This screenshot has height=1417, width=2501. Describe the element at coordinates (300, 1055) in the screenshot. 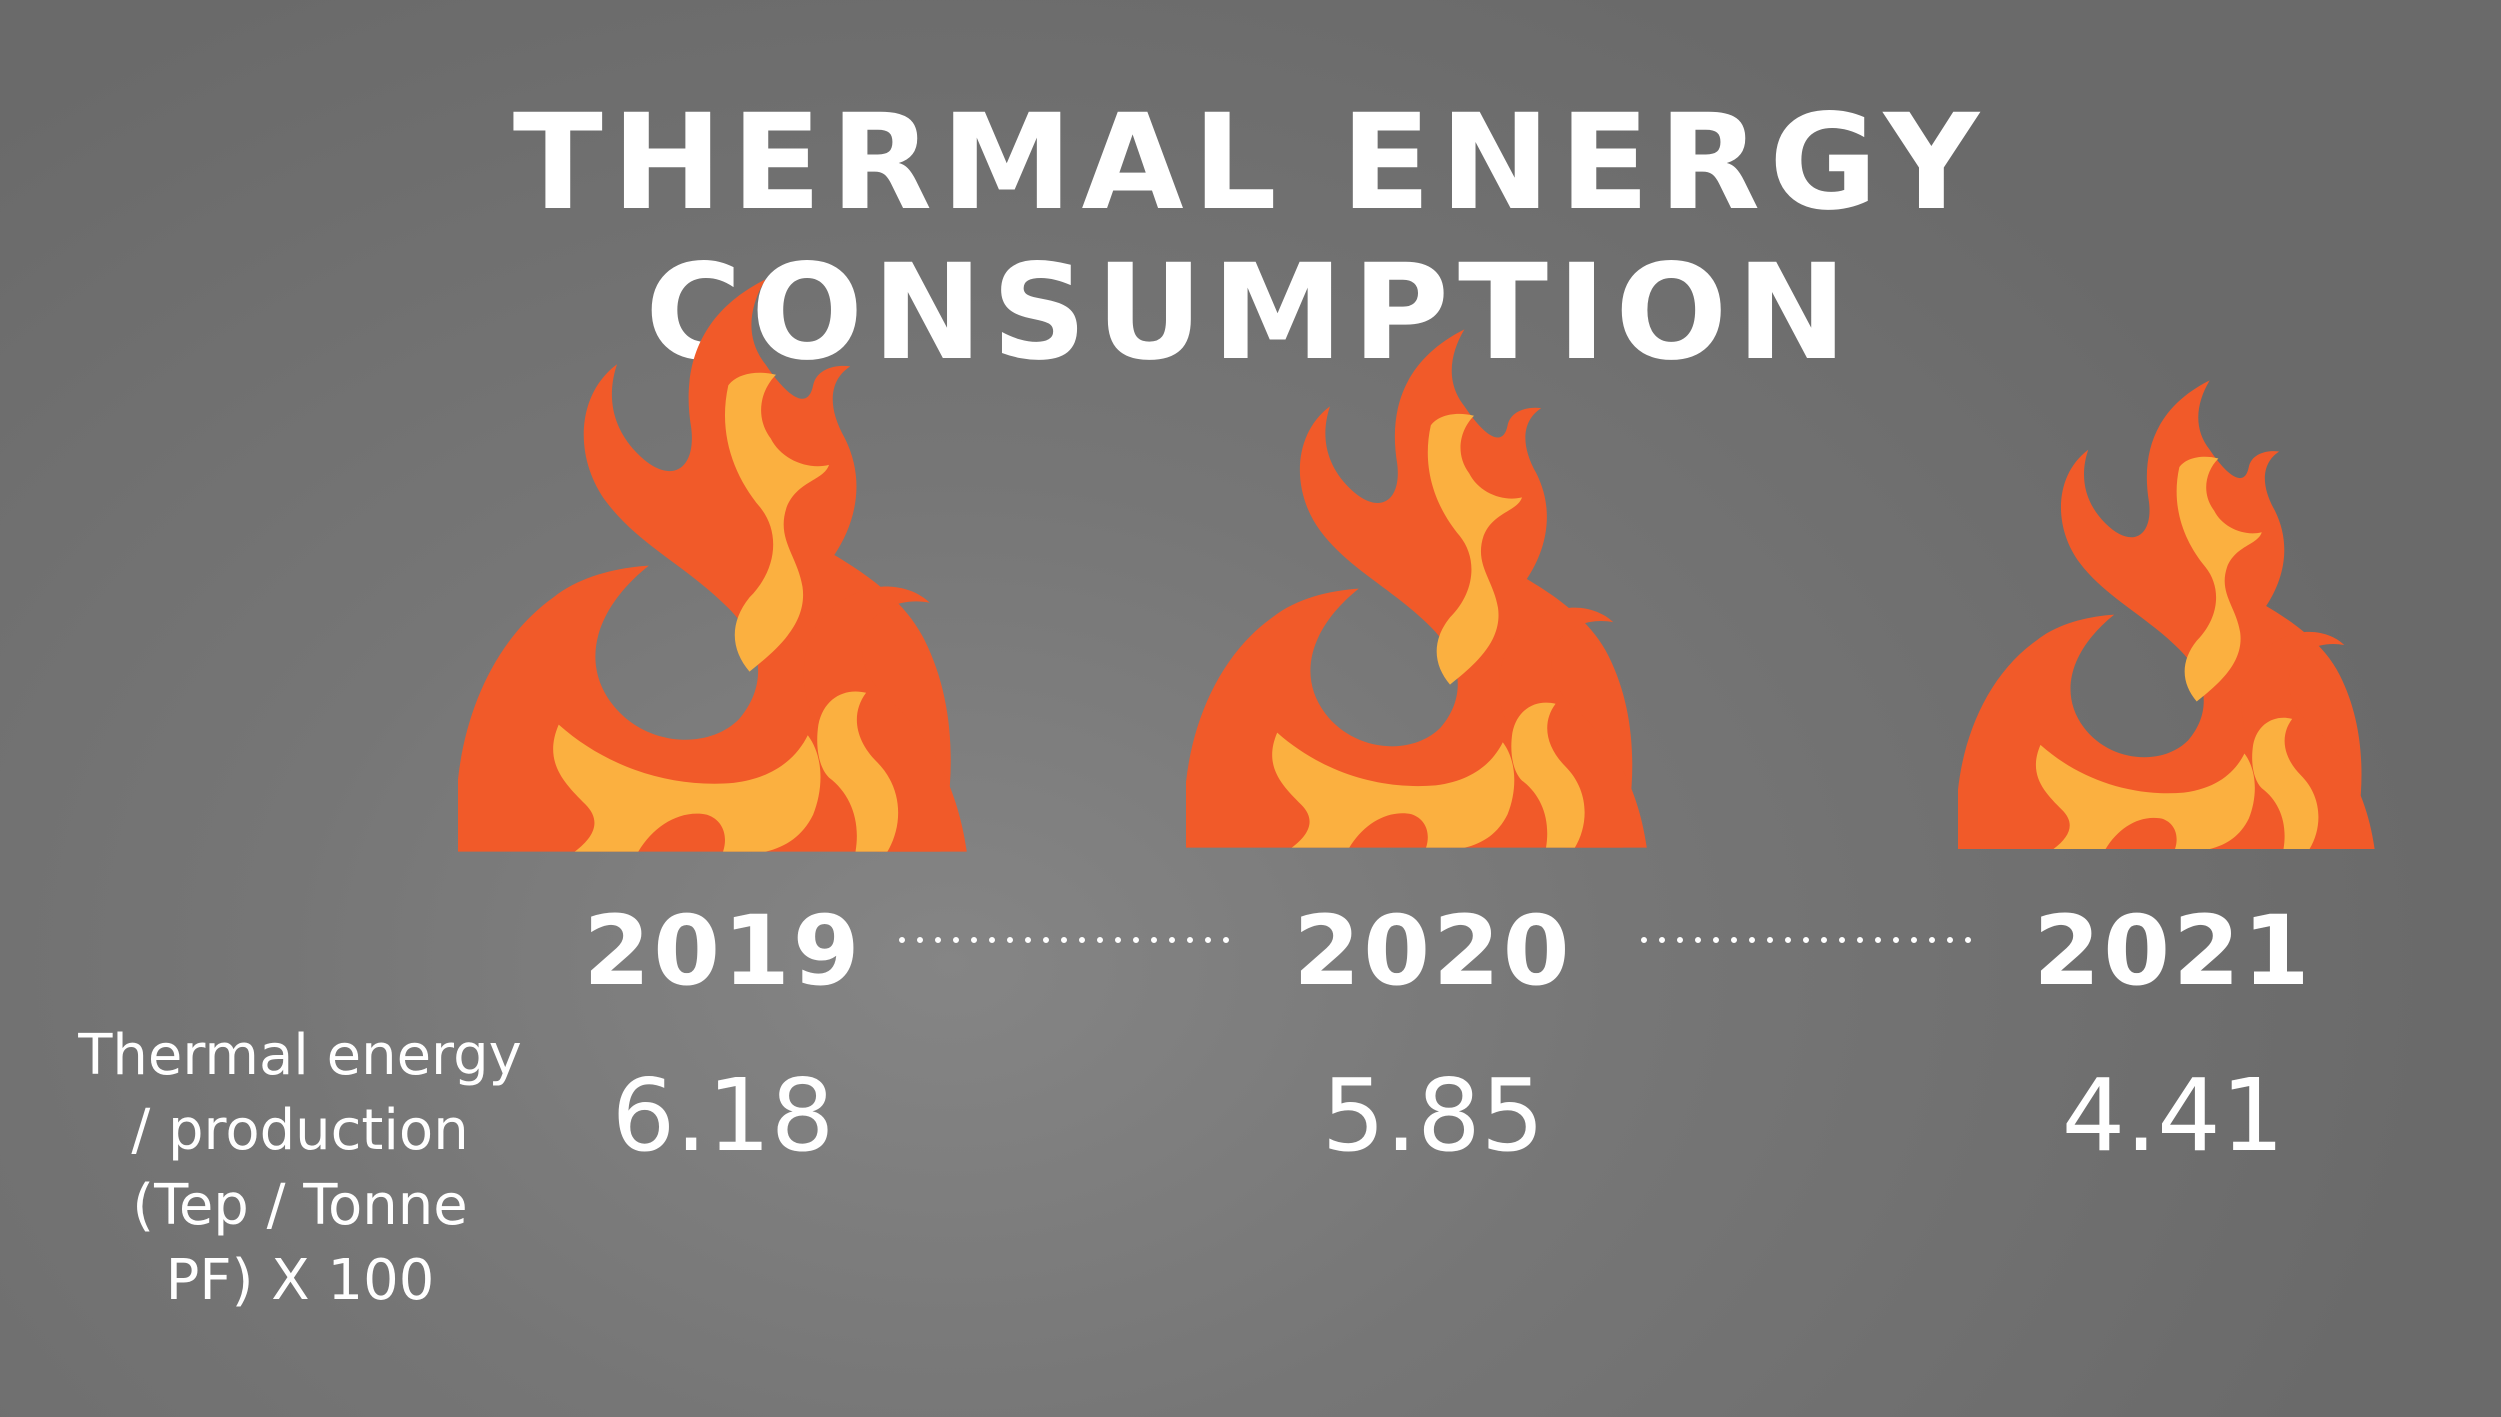

I see `metric-label-line: Thermal energy` at that location.